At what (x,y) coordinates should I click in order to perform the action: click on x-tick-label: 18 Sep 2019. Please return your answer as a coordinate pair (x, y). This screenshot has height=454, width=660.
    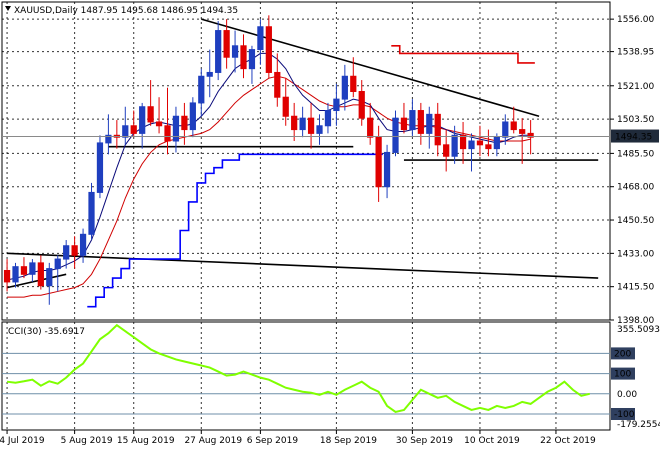
    Looking at the image, I should click on (348, 441).